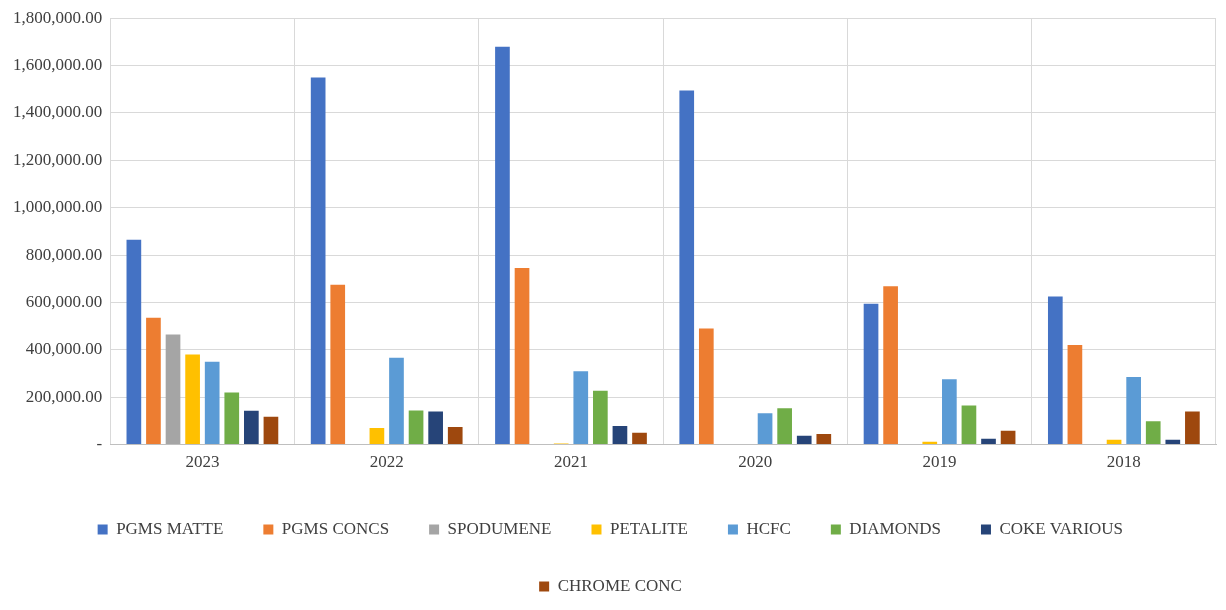  Describe the element at coordinates (202, 462) in the screenshot. I see `x-tick-label: 2023` at that location.